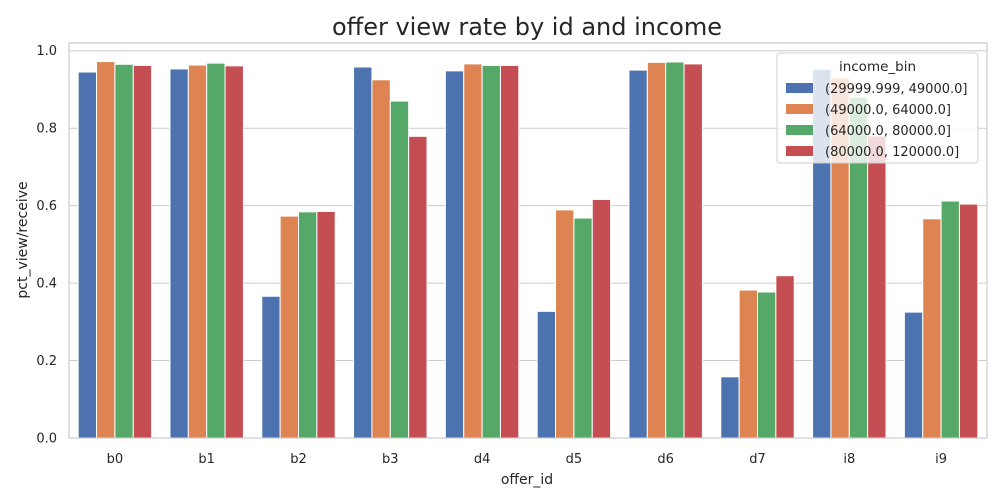 Image resolution: width=1000 pixels, height=500 pixels. I want to click on legend-title: income_bin, so click(877, 67).